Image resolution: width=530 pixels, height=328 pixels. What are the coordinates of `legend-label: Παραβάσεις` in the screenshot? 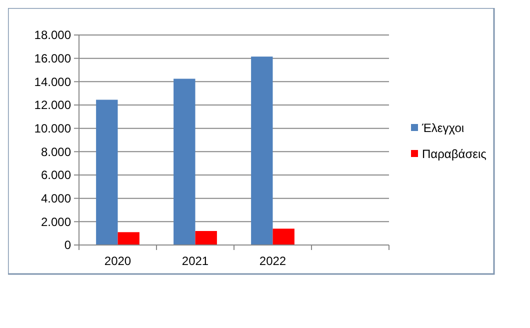 It's located at (454, 154).